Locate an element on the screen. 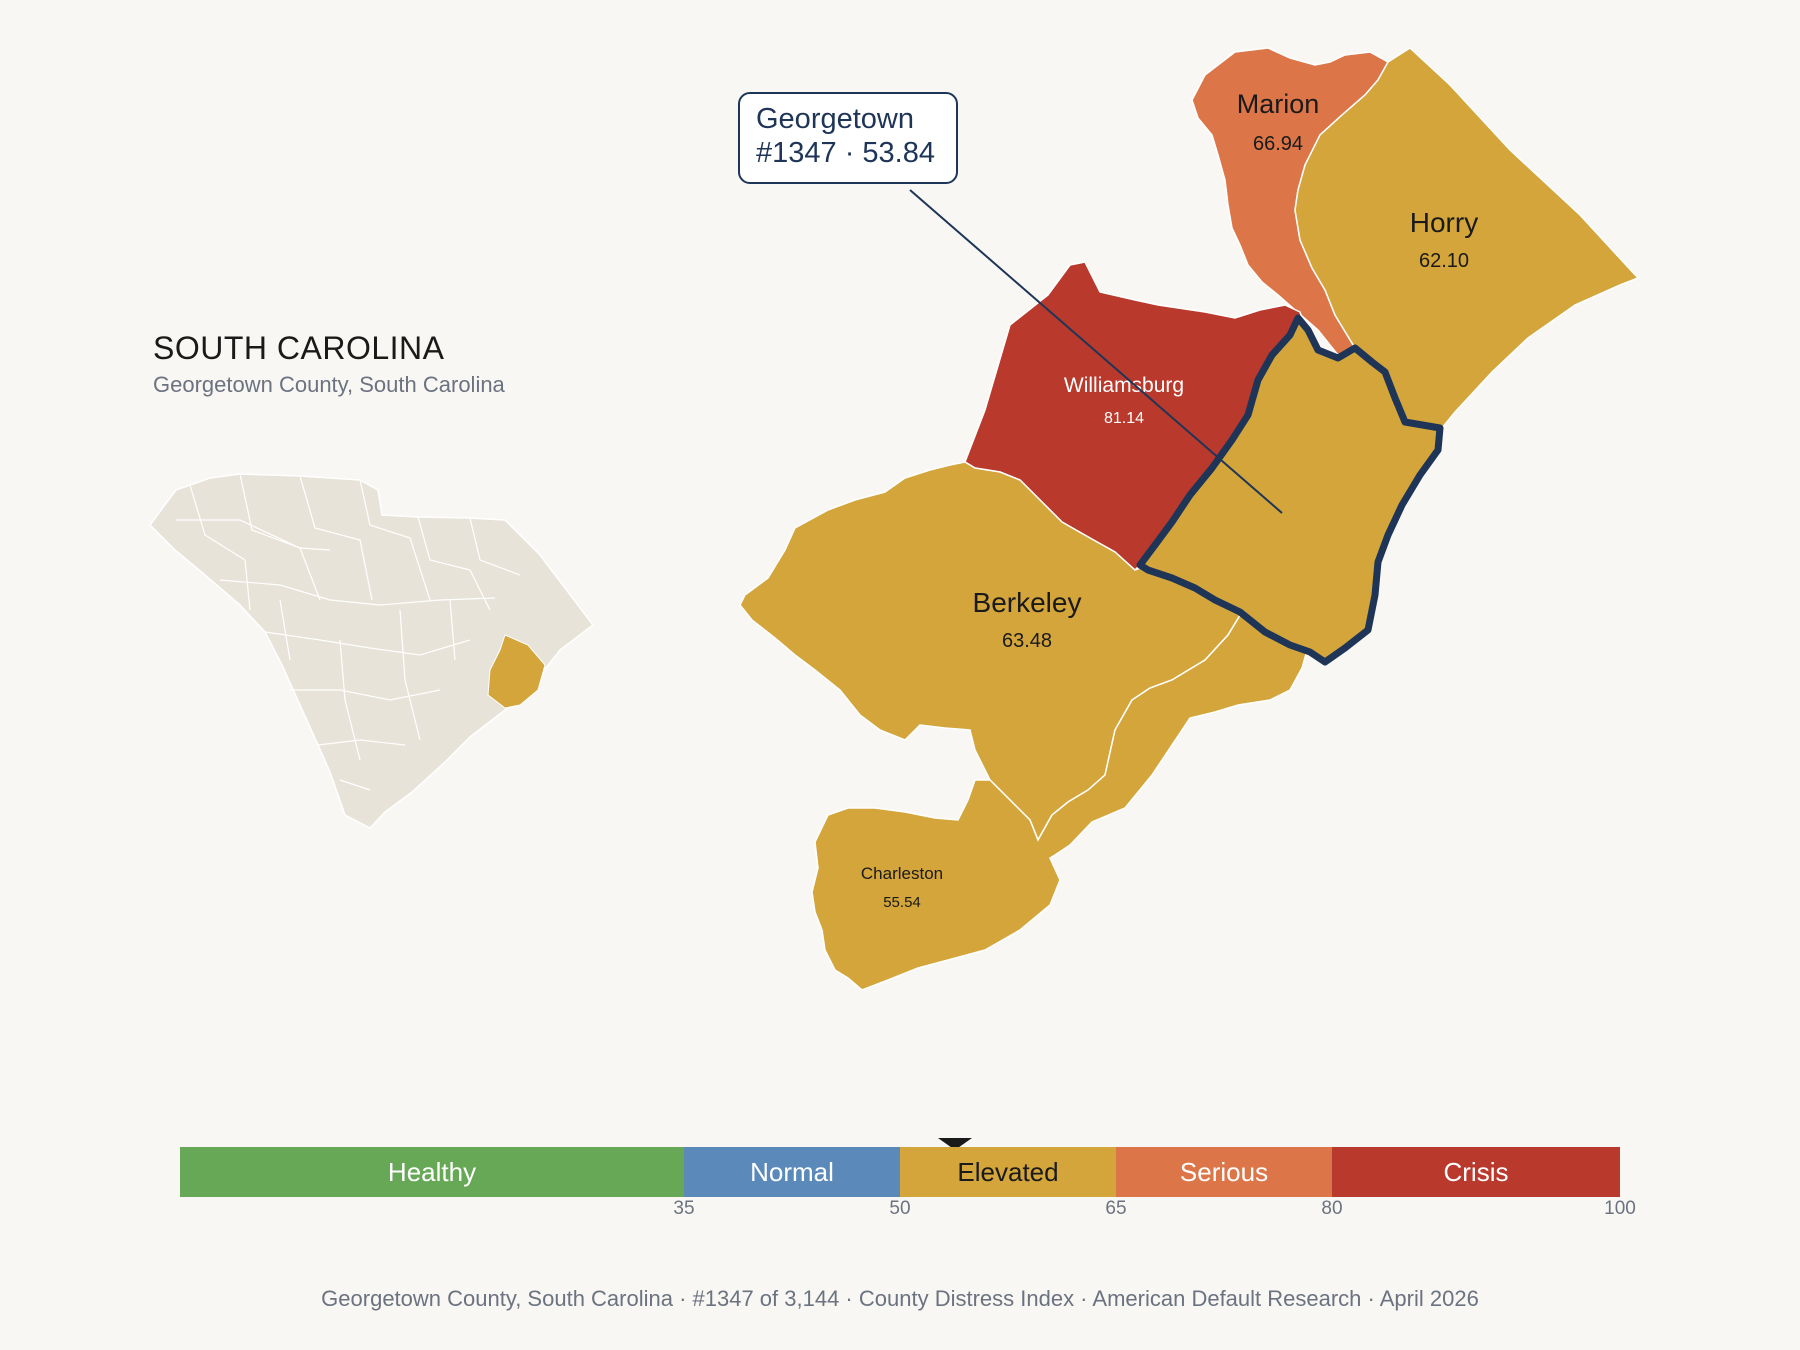 Image resolution: width=1800 pixels, height=1350 pixels. county-callout: Georgetown #1347 · 53.84 is located at coordinates (848, 138).